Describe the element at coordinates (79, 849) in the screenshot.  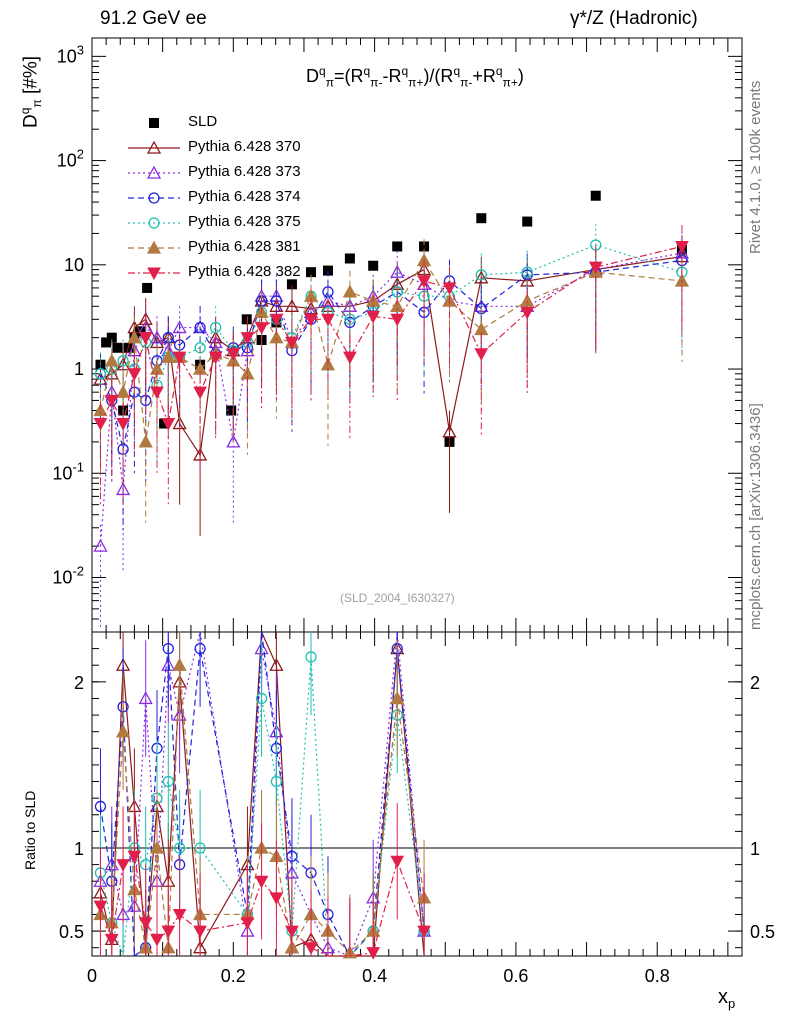
I see `y-tick-label-ratio: 1` at that location.